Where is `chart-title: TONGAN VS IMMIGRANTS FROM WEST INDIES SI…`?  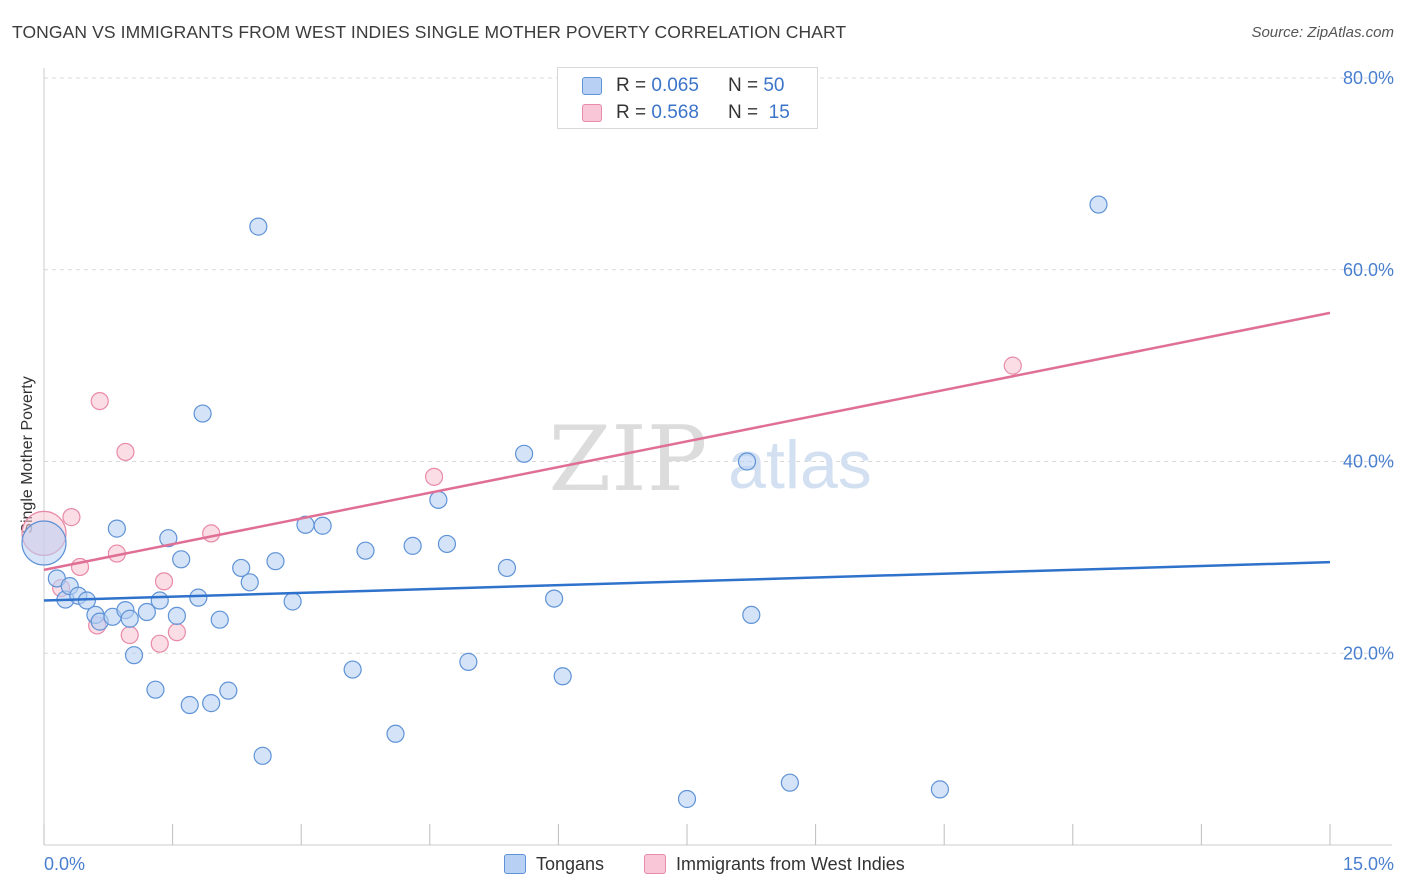 chart-title: TONGAN VS IMMIGRANTS FROM WEST INDIES SI… is located at coordinates (429, 32).